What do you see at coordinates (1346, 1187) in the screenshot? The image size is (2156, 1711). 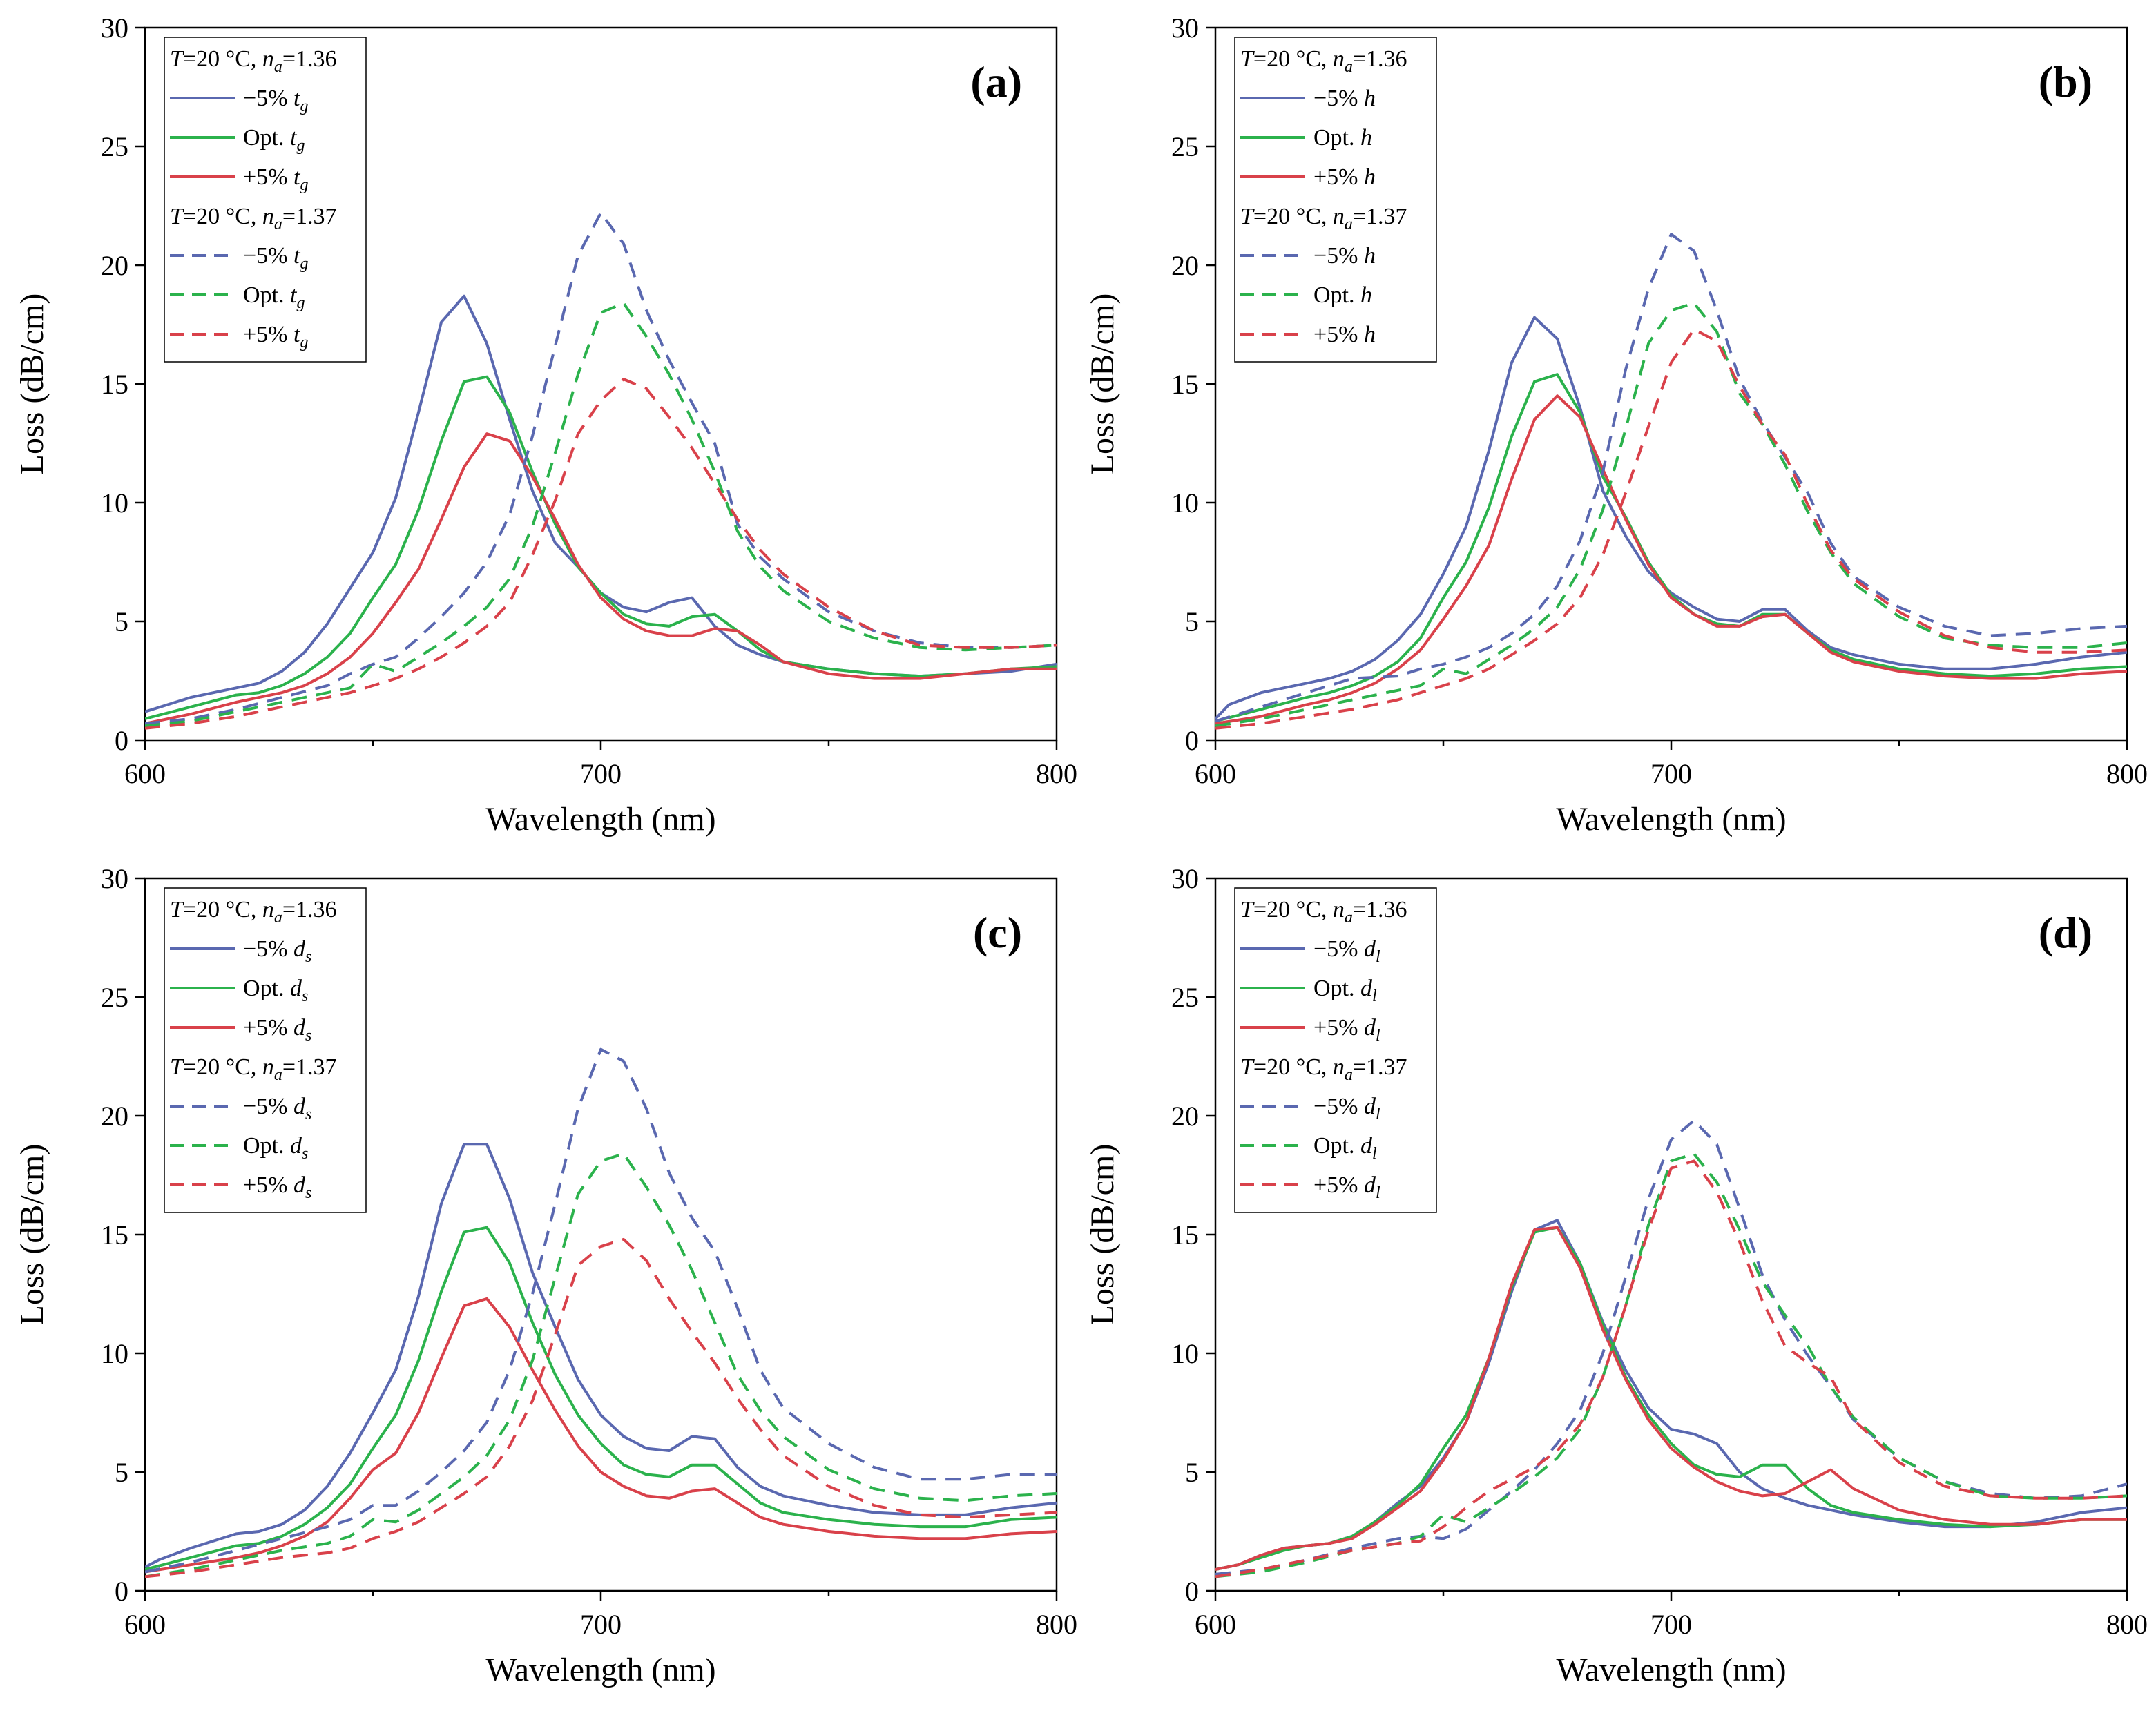 I see `legend-entry-label: +5% dl` at bounding box center [1346, 1187].